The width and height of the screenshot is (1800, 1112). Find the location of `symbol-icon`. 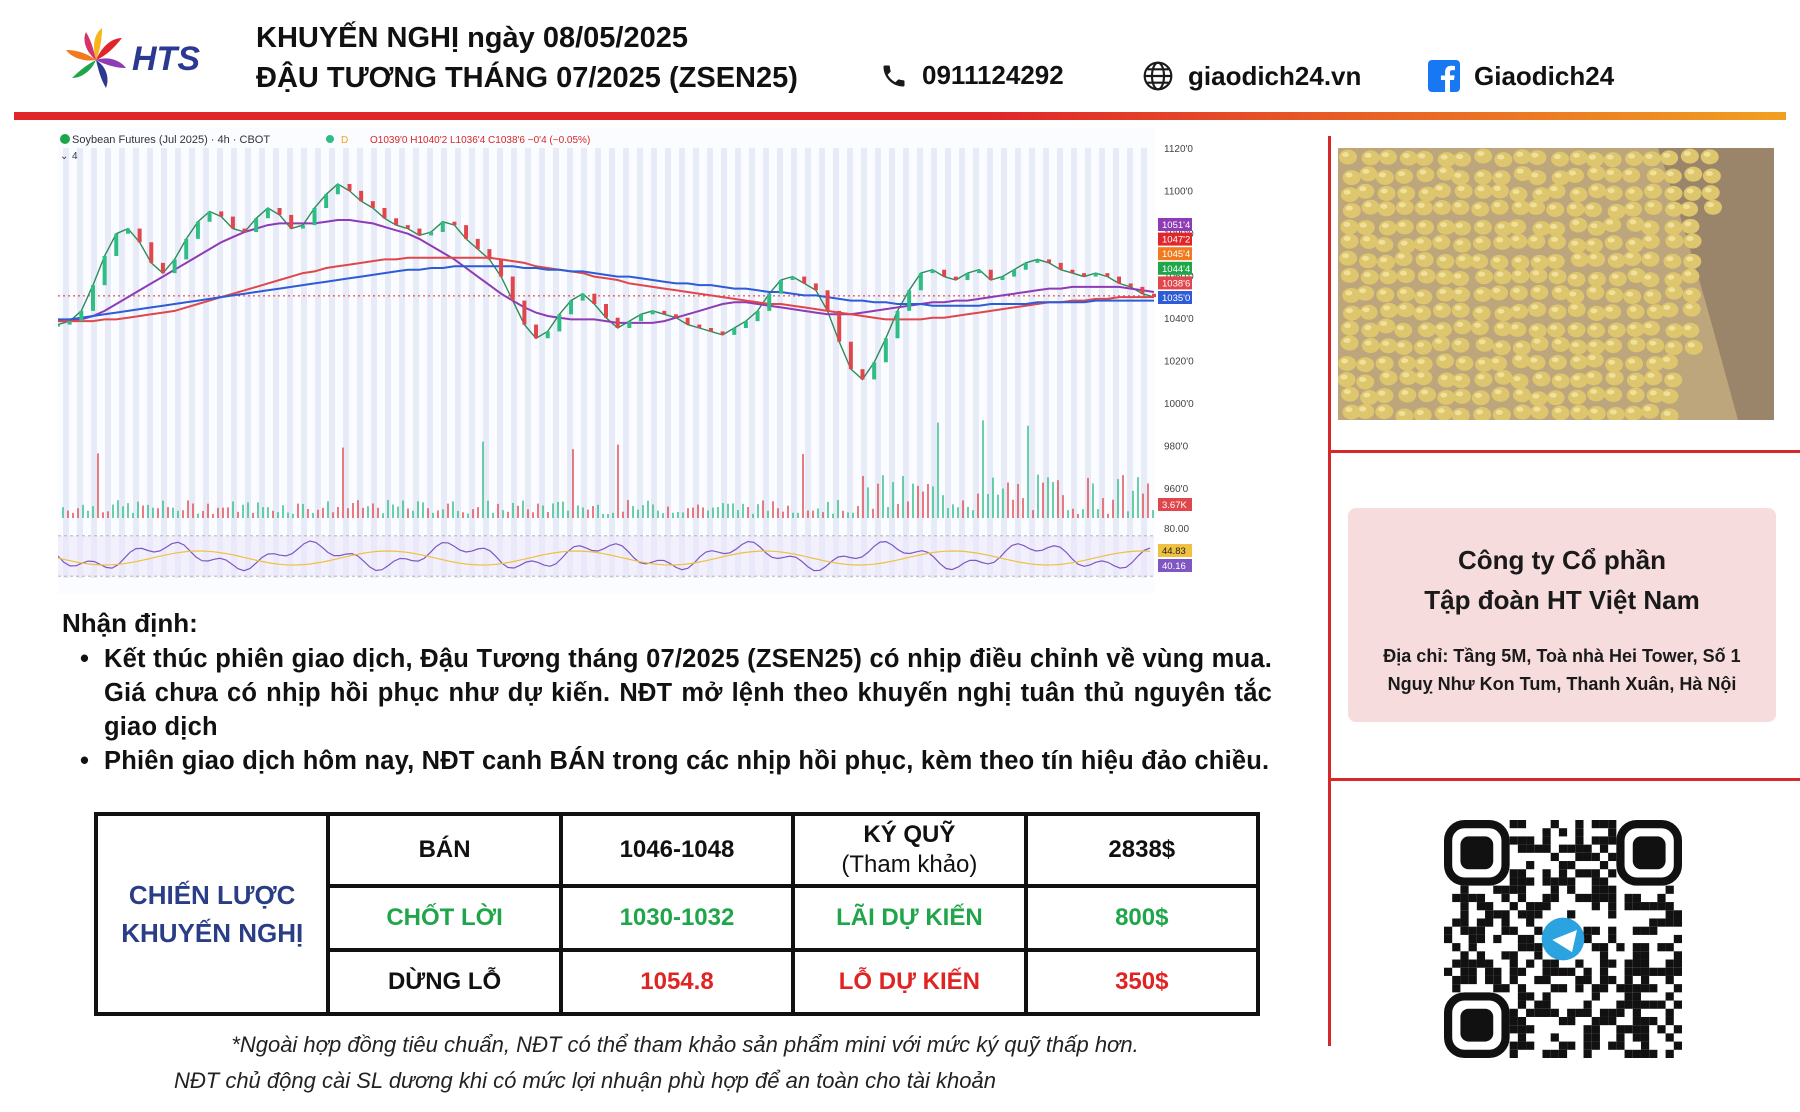

symbol-icon is located at coordinates (65, 139).